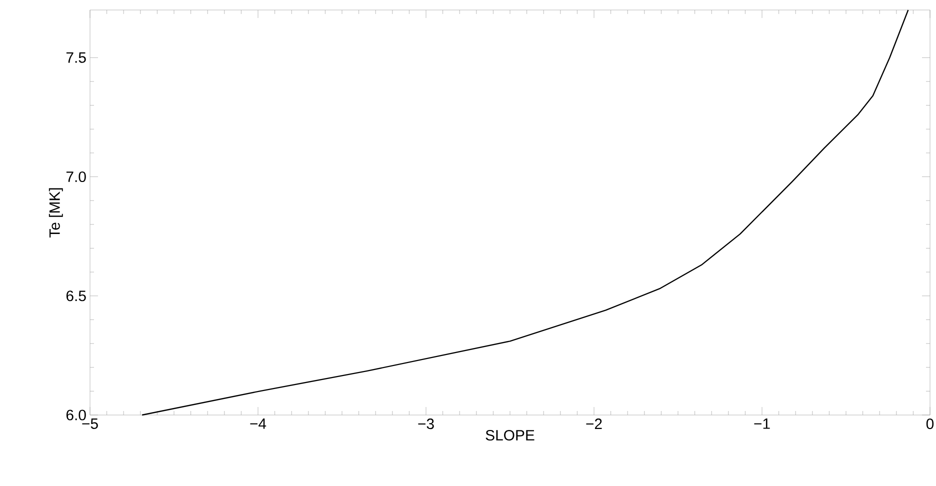 The width and height of the screenshot is (936, 486). Describe the element at coordinates (76, 176) in the screenshot. I see `y-tick-label: 7.0` at that location.